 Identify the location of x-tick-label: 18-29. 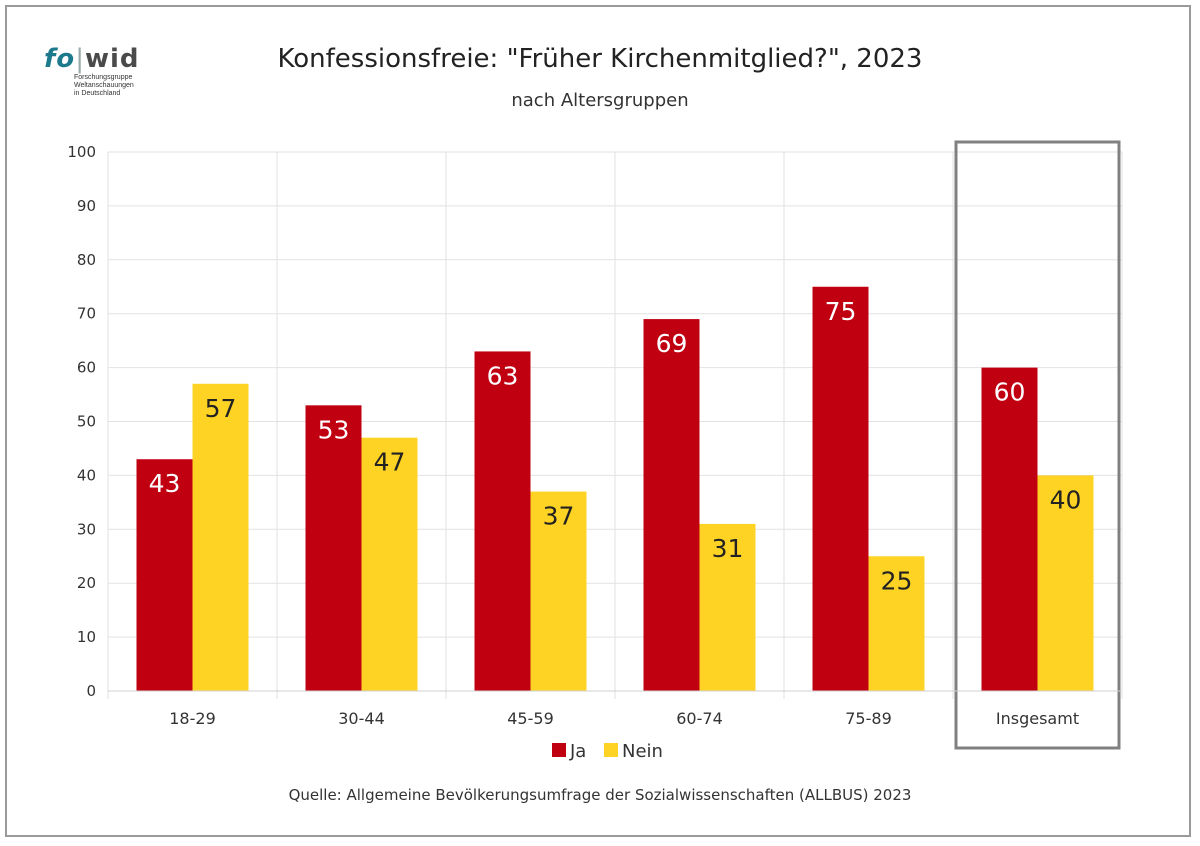
(192, 718).